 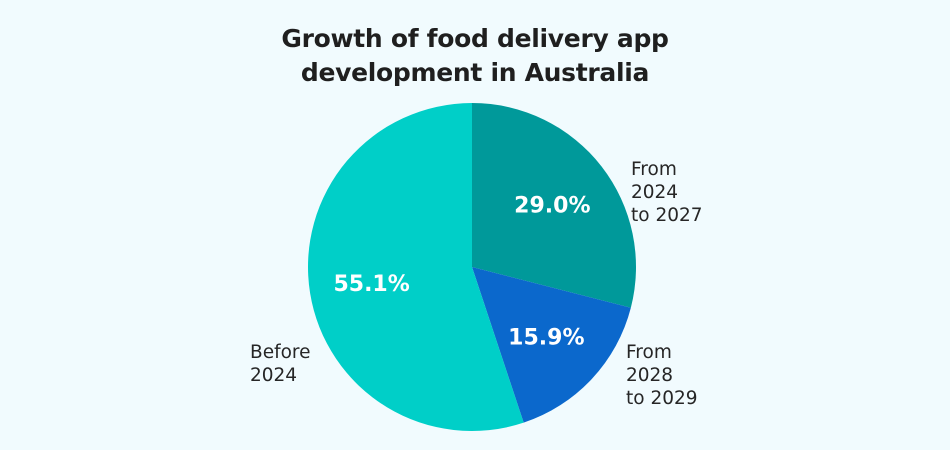 What do you see at coordinates (546, 337) in the screenshot?
I see `slice-value-label-2: 15.9%` at bounding box center [546, 337].